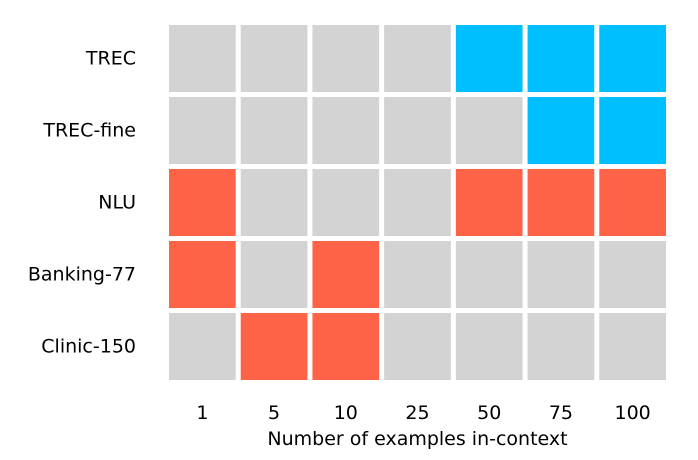  What do you see at coordinates (82, 275) in the screenshot?
I see `row-label-banking-77: Banking-77` at bounding box center [82, 275].